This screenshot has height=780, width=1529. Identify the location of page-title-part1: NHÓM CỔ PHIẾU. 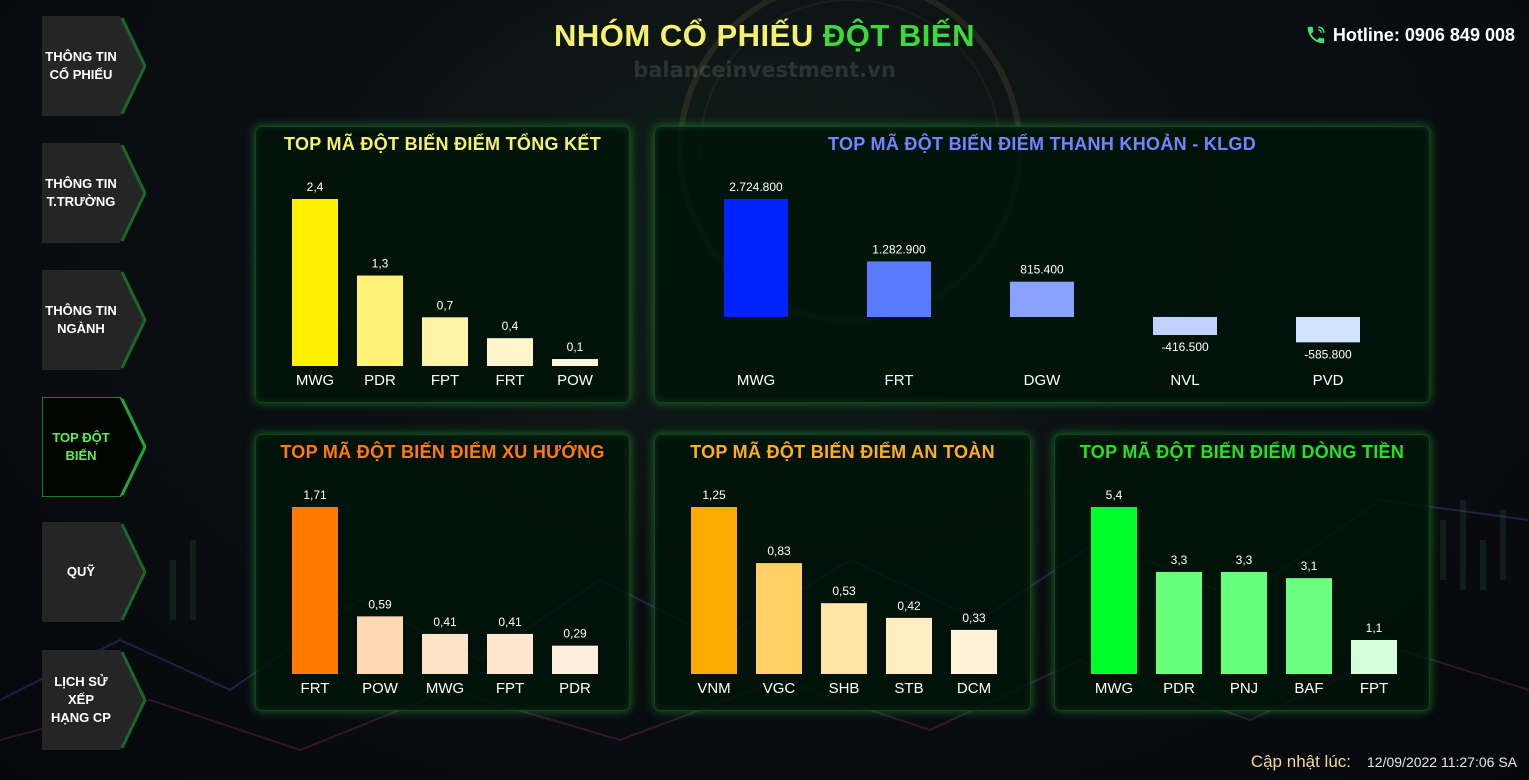
(684, 35).